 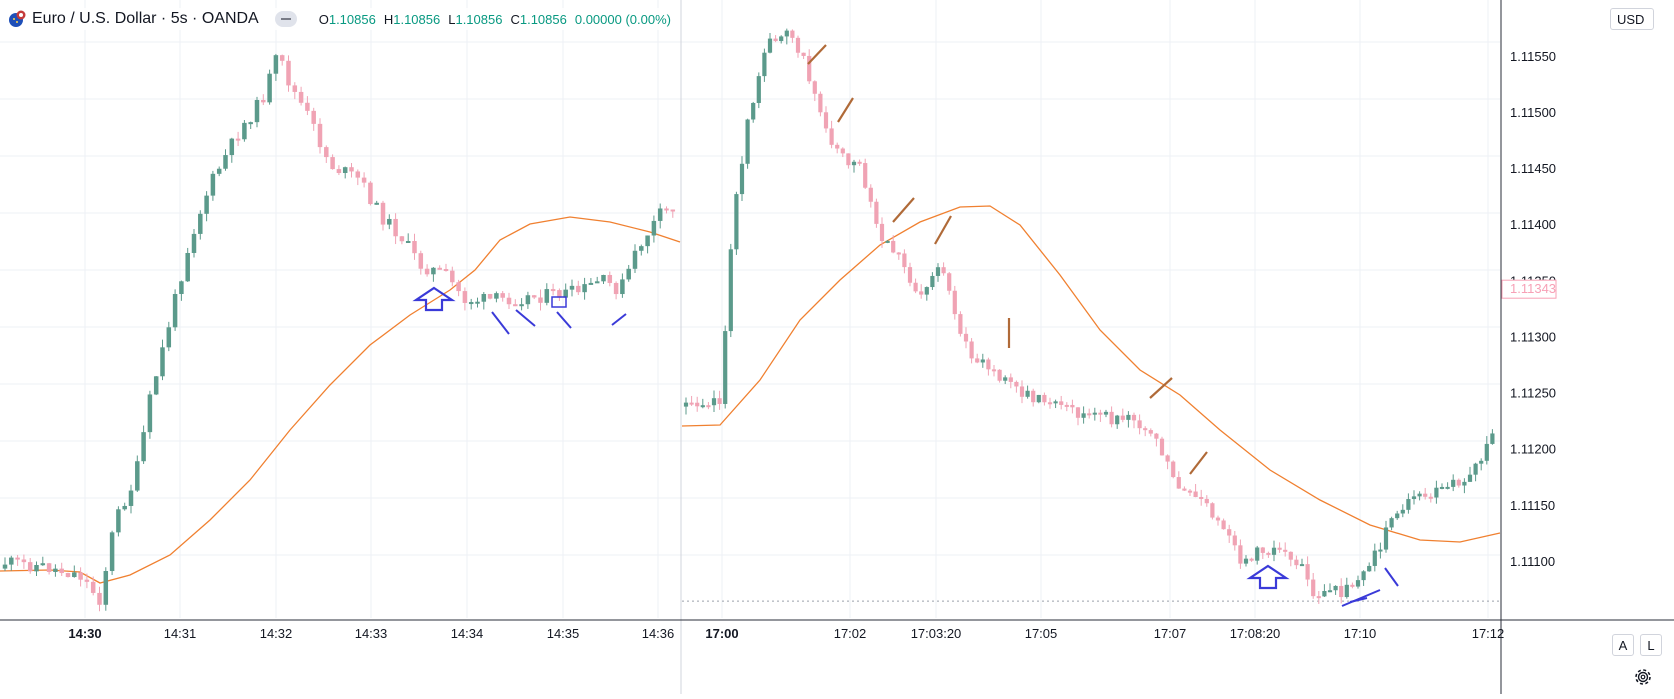 I want to click on price-tick-label: 1.11100, so click(x=1532, y=561).